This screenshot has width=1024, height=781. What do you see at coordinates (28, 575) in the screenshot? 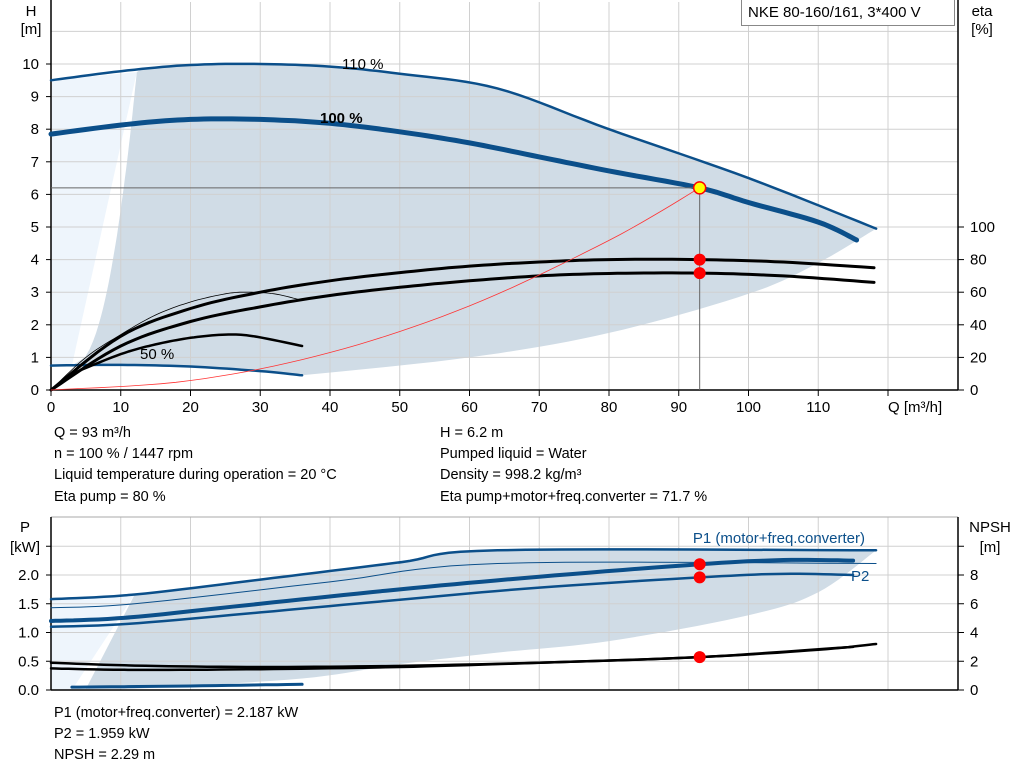
I see `p-tick-label: 2.0` at bounding box center [28, 575].